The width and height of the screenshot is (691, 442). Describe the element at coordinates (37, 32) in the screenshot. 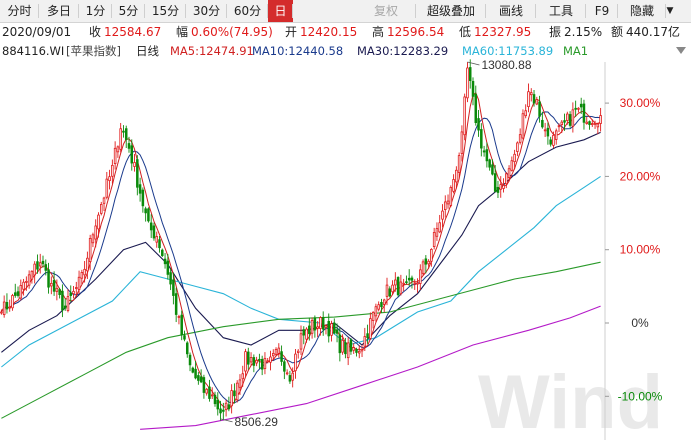

I see `quote-date: 2020/09/01` at that location.